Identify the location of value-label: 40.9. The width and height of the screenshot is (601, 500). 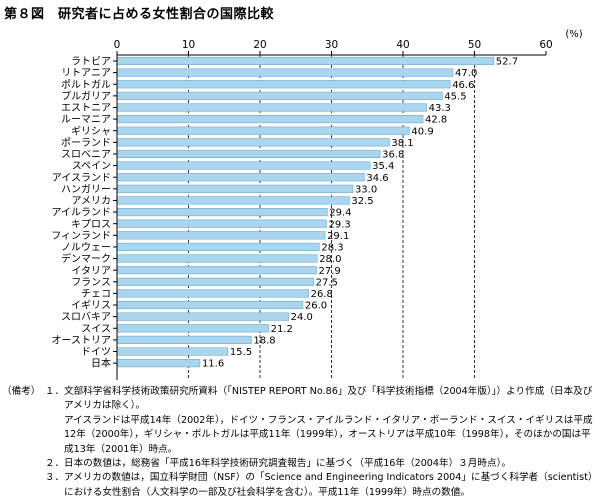
(422, 131).